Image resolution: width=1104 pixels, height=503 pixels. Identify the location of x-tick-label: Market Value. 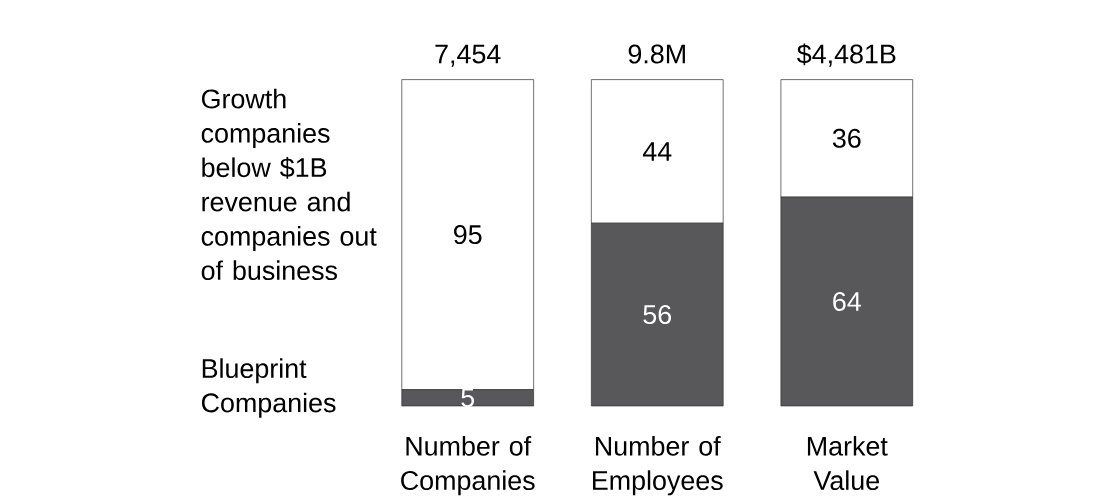
(847, 462).